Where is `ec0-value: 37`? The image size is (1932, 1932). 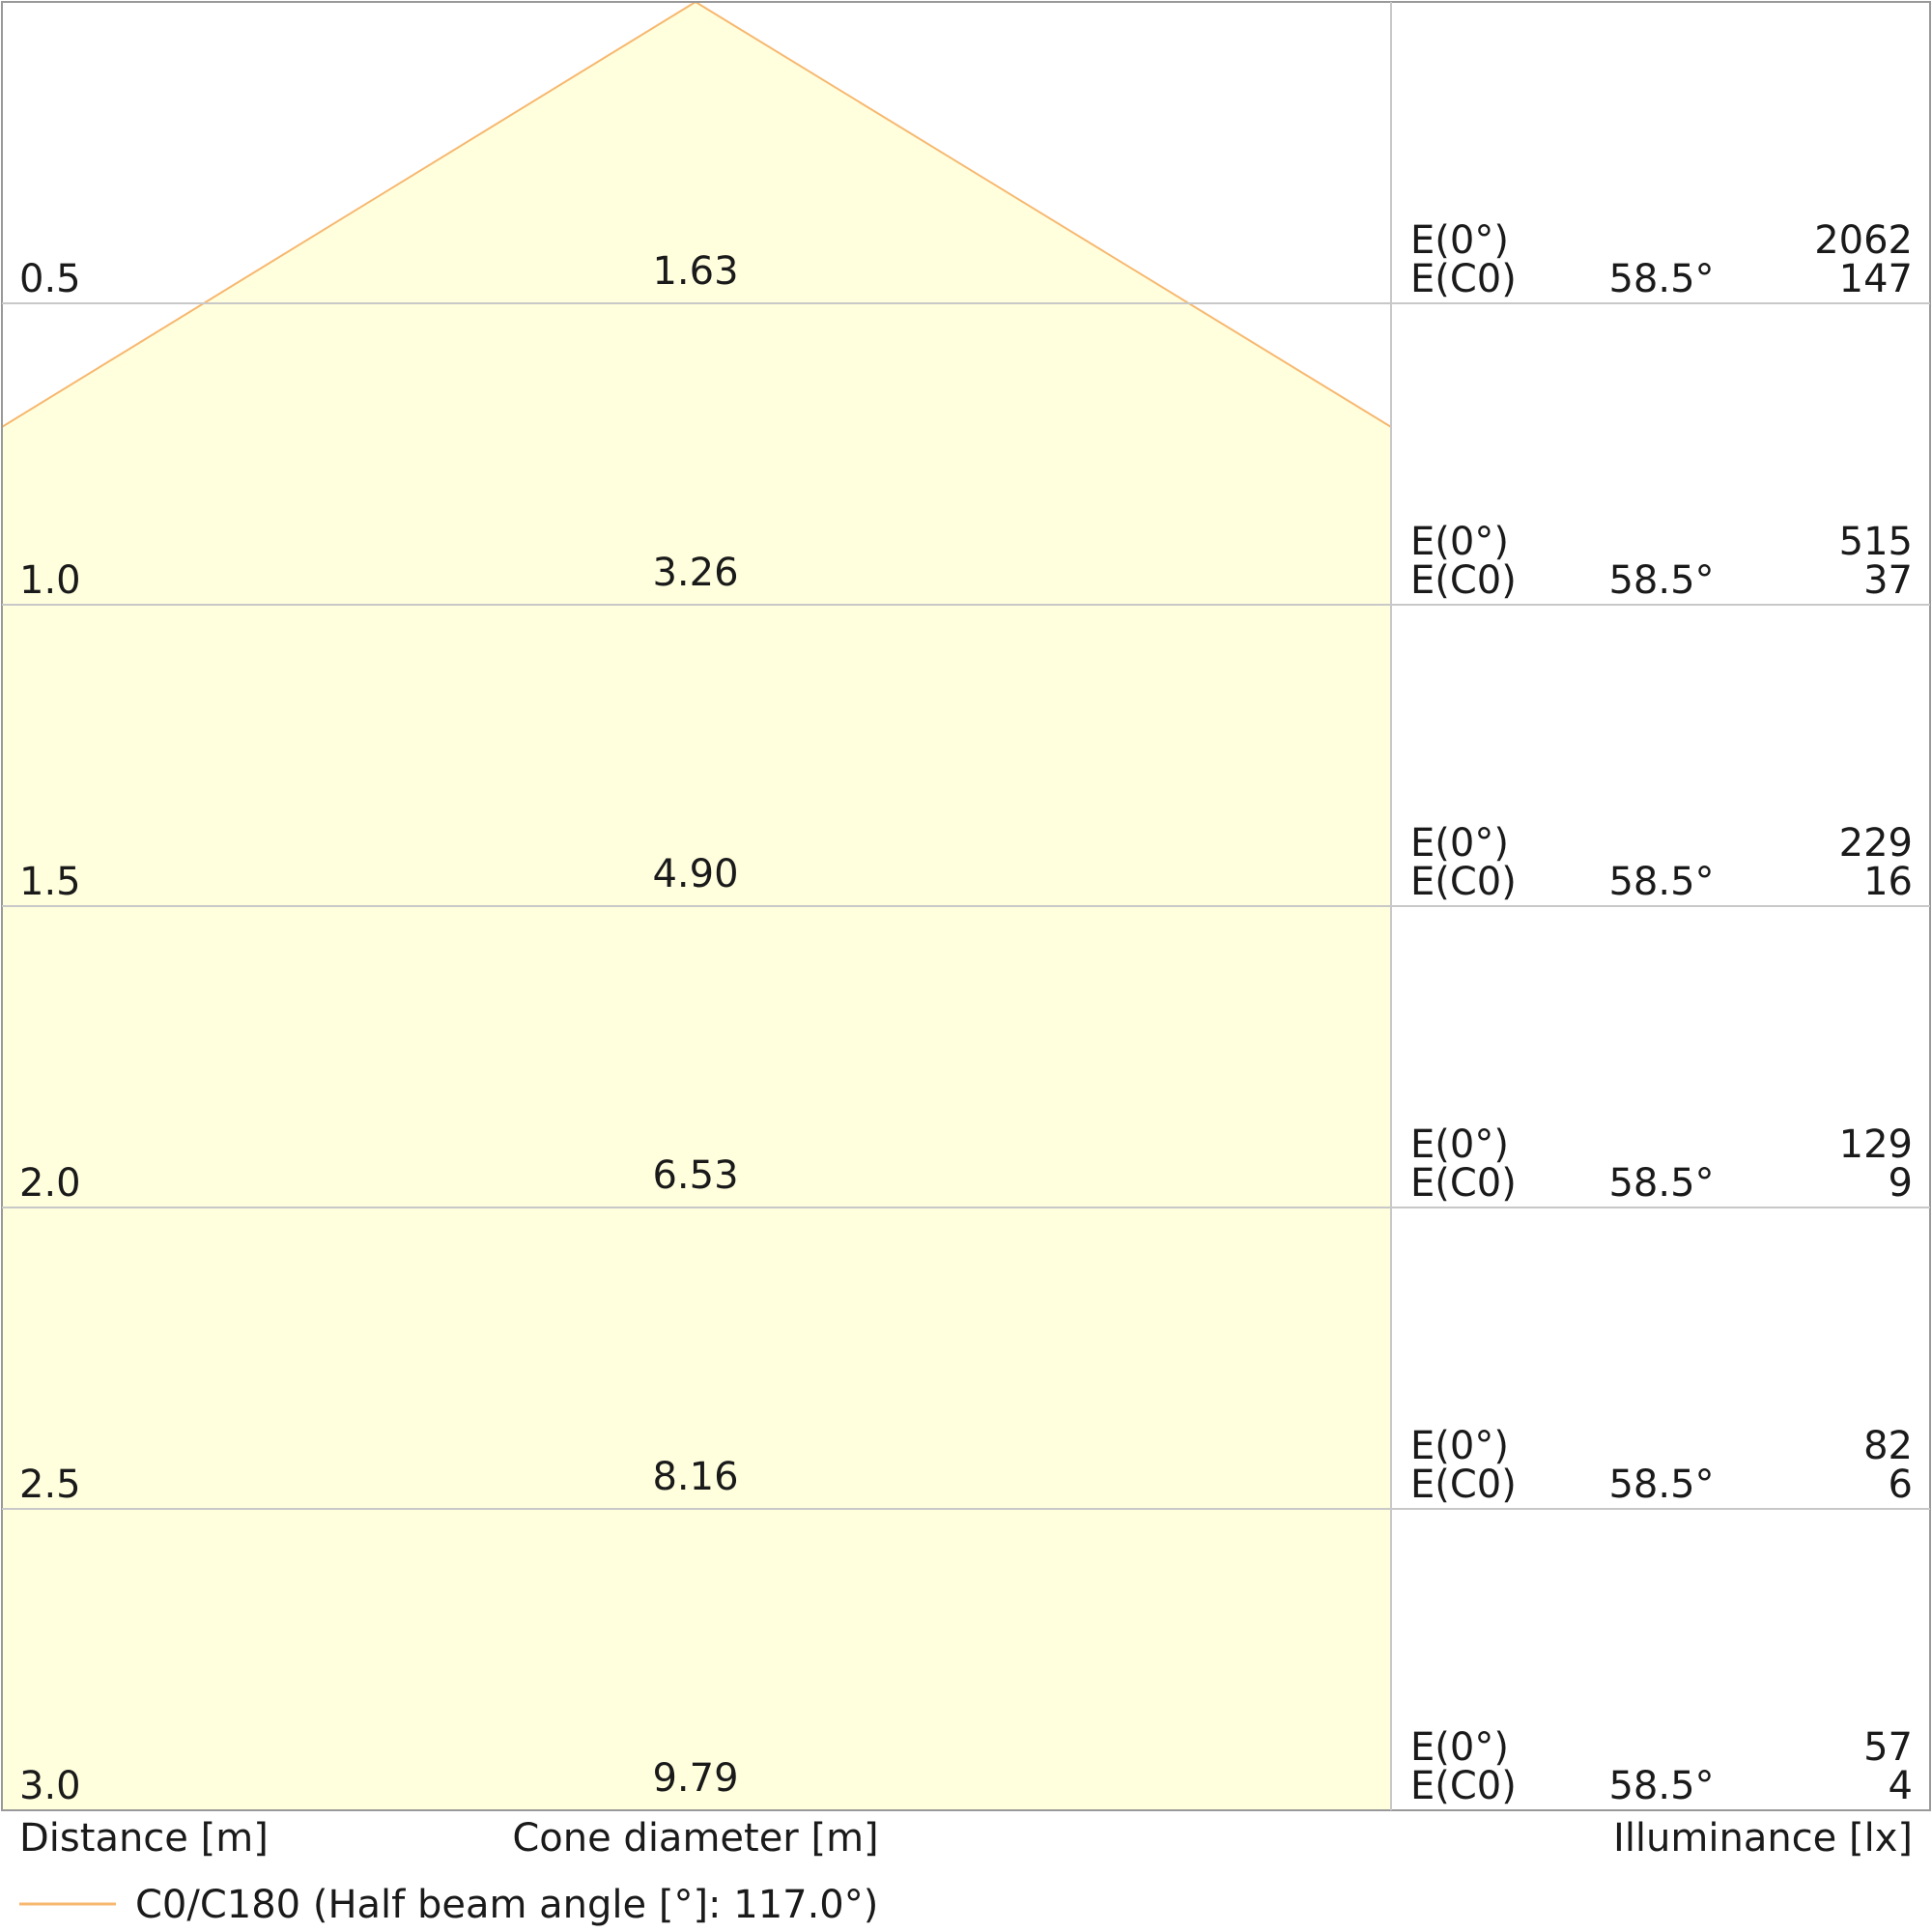 ec0-value: 37 is located at coordinates (1888, 580).